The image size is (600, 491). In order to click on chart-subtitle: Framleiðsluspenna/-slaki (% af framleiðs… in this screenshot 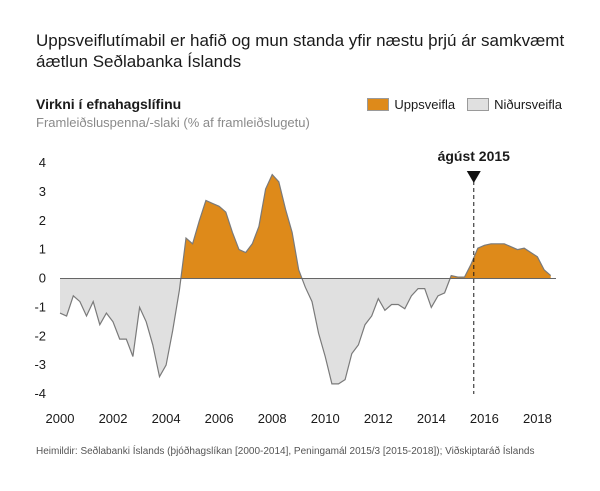, I will do `click(173, 122)`.